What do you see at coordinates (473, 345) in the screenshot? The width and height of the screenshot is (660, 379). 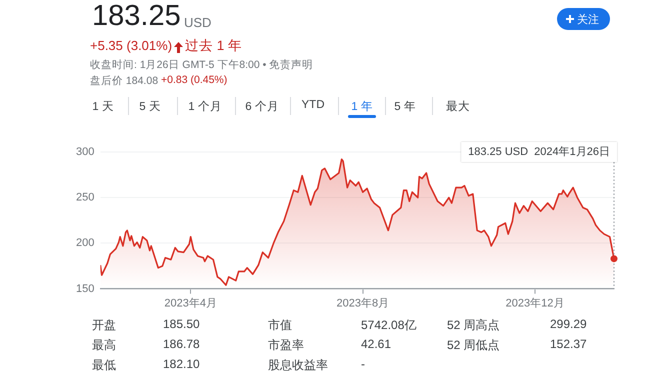 I see `text: 52 周低点` at bounding box center [473, 345].